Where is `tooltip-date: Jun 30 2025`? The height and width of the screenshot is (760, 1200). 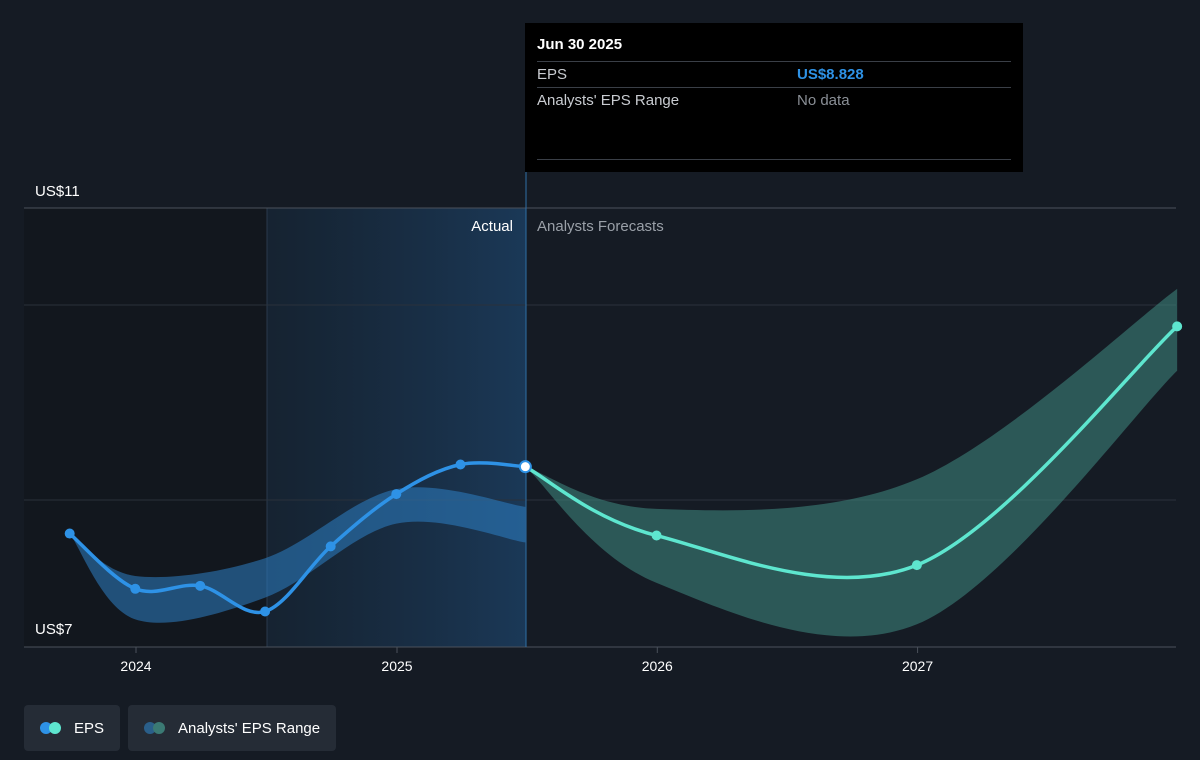
tooltip-date: Jun 30 2025 is located at coordinates (580, 44).